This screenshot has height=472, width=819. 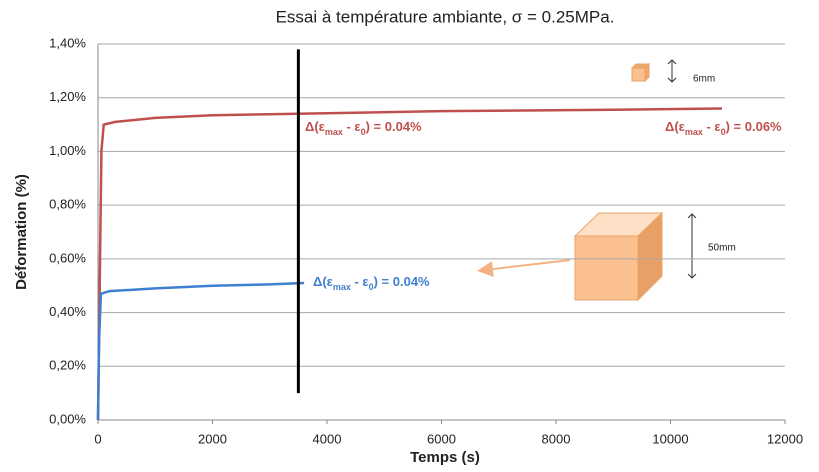 What do you see at coordinates (212, 438) in the screenshot?
I see `x-tick-label: 2000` at bounding box center [212, 438].